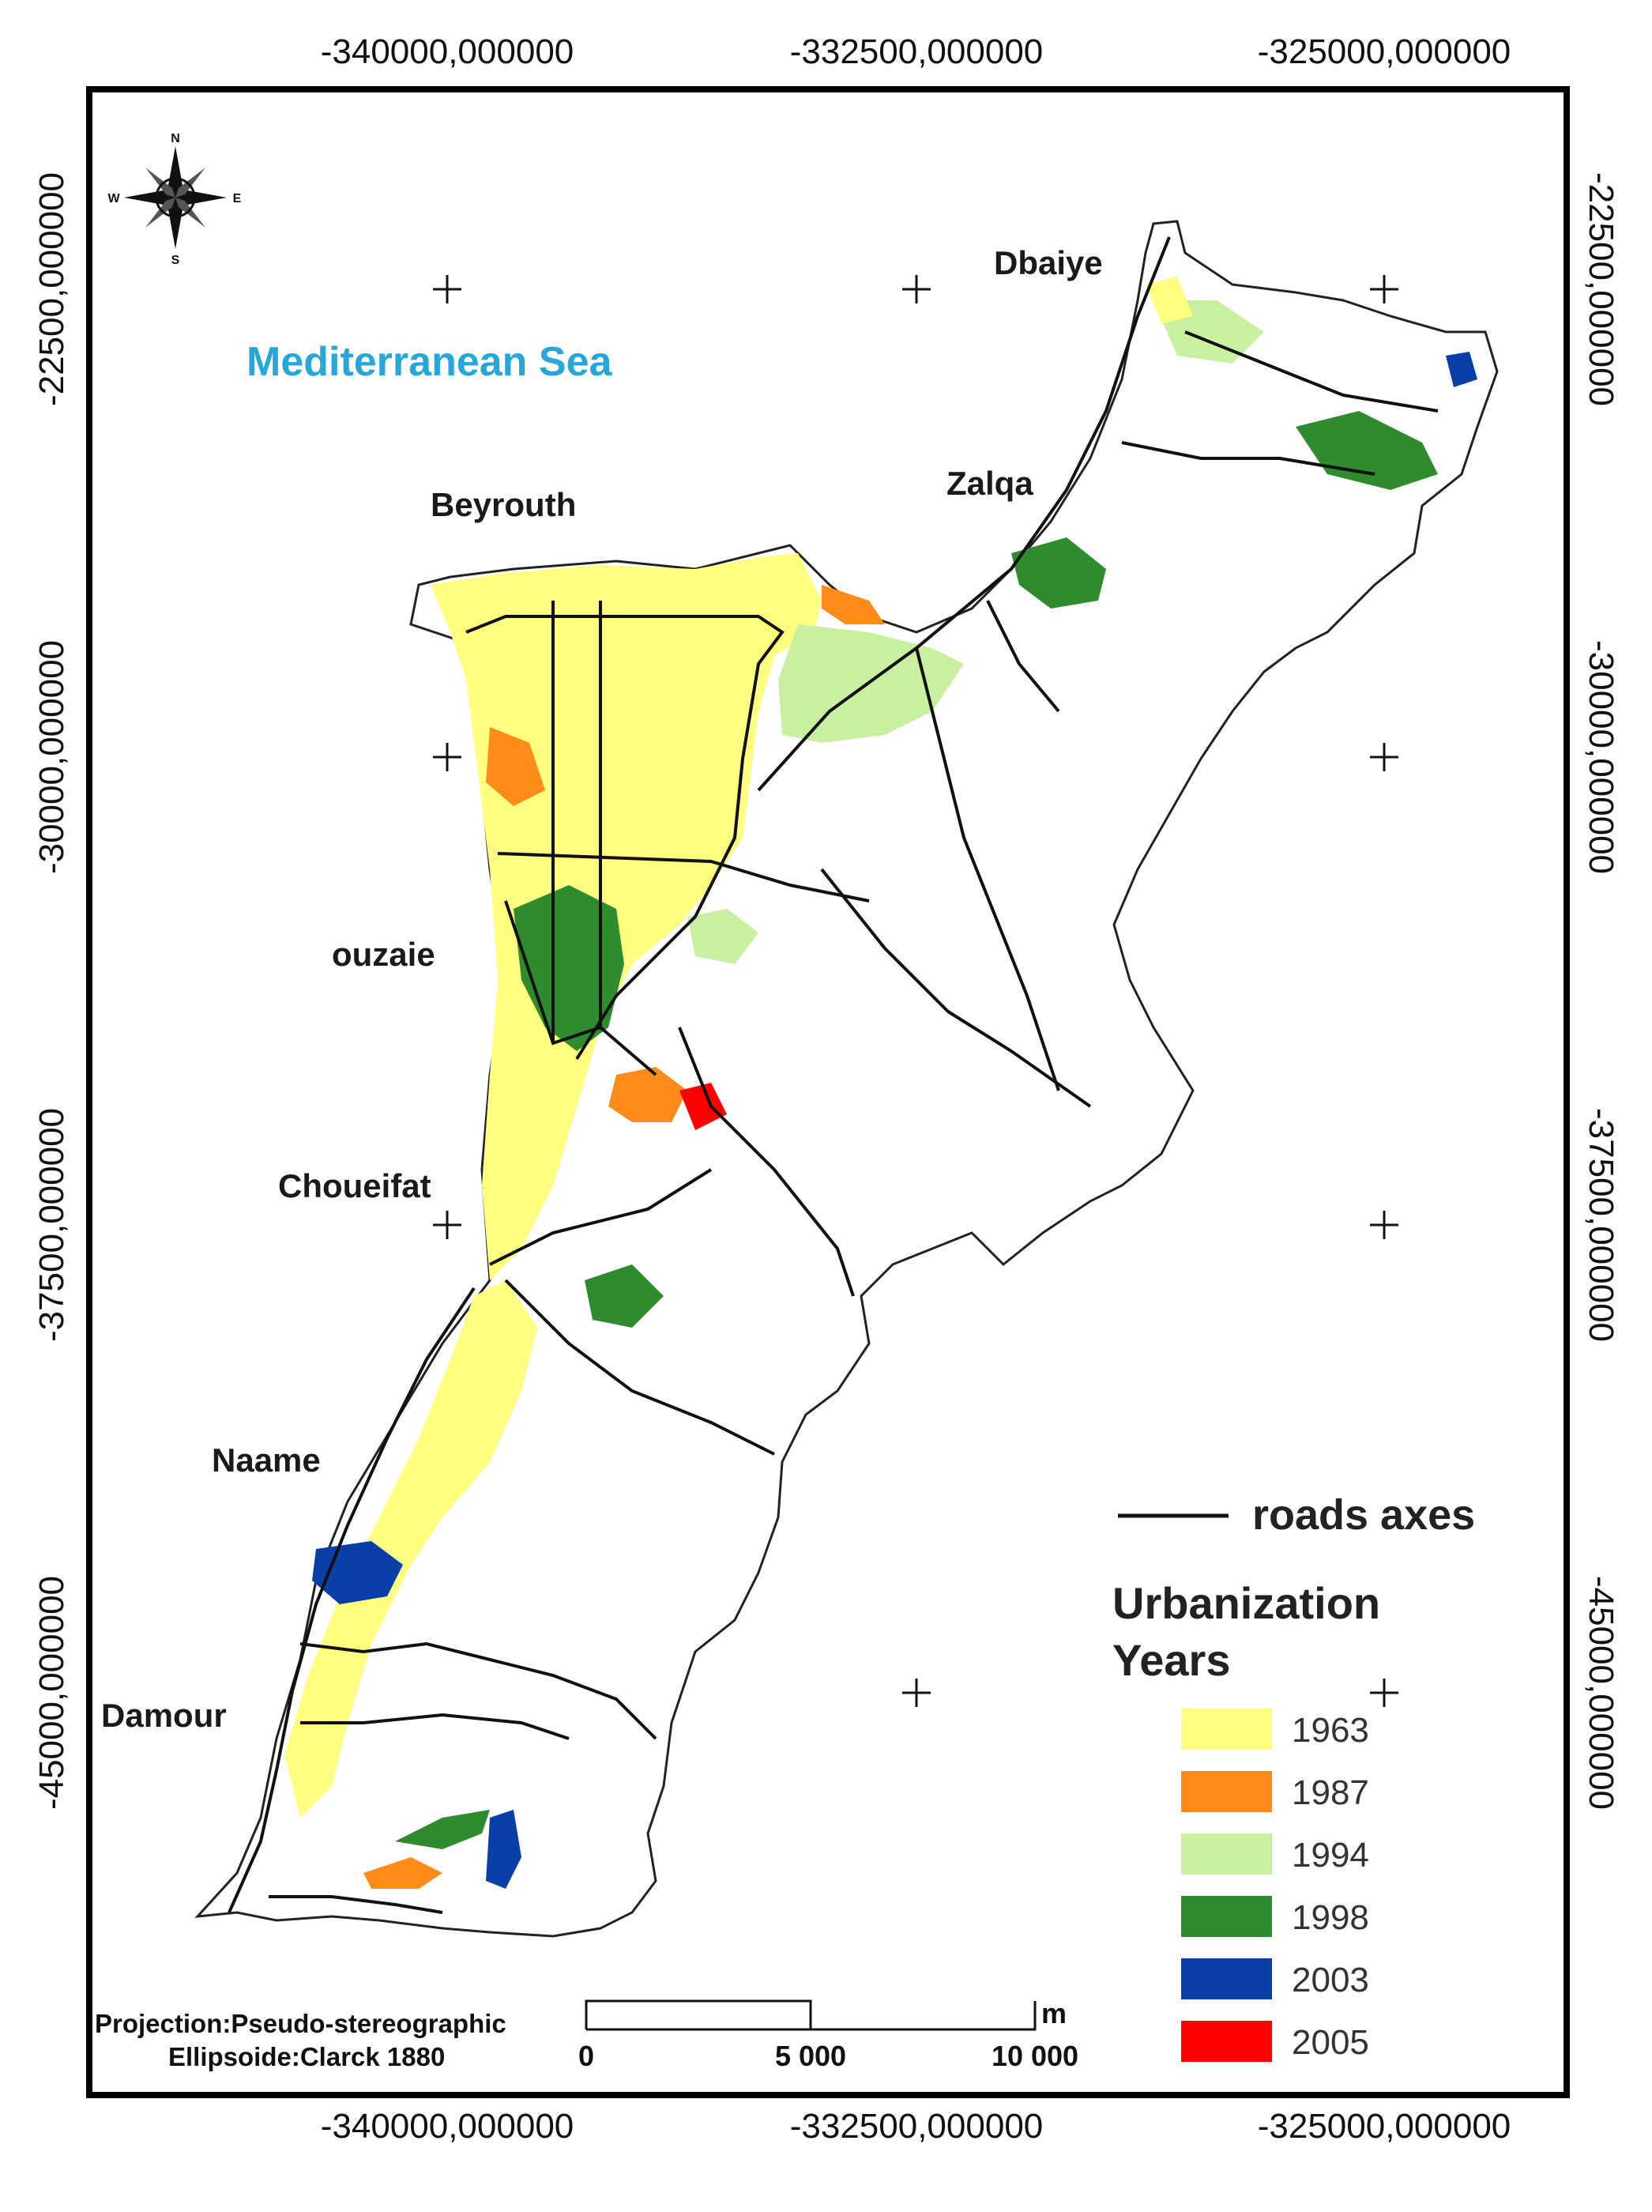  I want to click on place-label-beyrouth: Beyrouth, so click(504, 504).